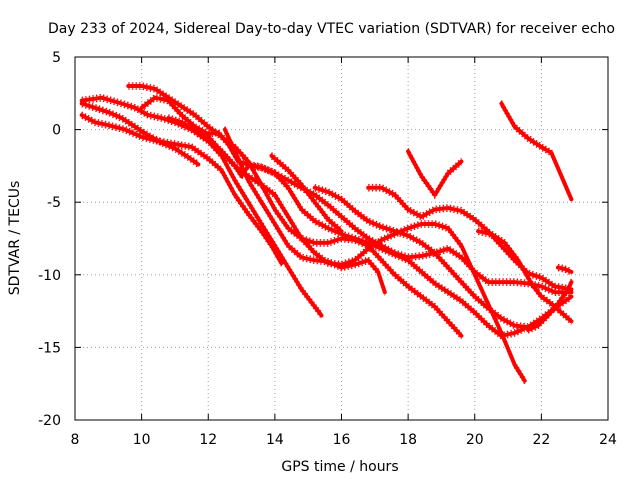  What do you see at coordinates (275, 440) in the screenshot?
I see `x-tick-label: 14` at bounding box center [275, 440].